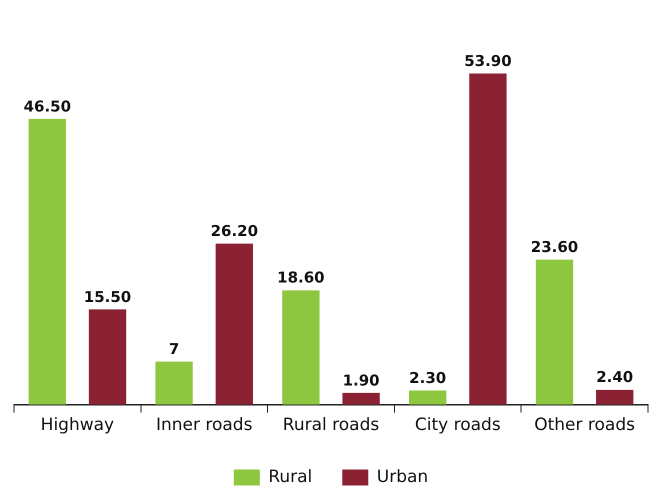 This screenshot has height=504, width=660. What do you see at coordinates (554, 247) in the screenshot?
I see `data-label: 23.60` at bounding box center [554, 247].